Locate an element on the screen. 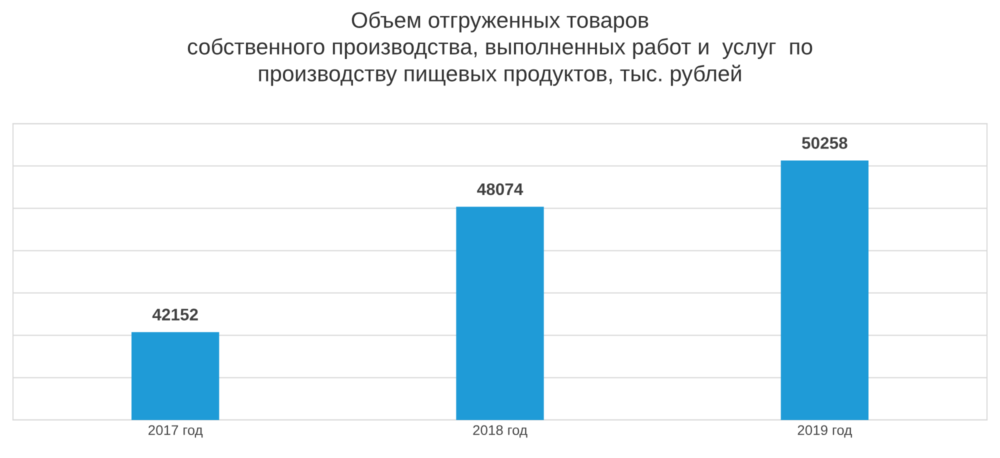 This screenshot has height=458, width=1000. data-label: 50258 is located at coordinates (825, 143).